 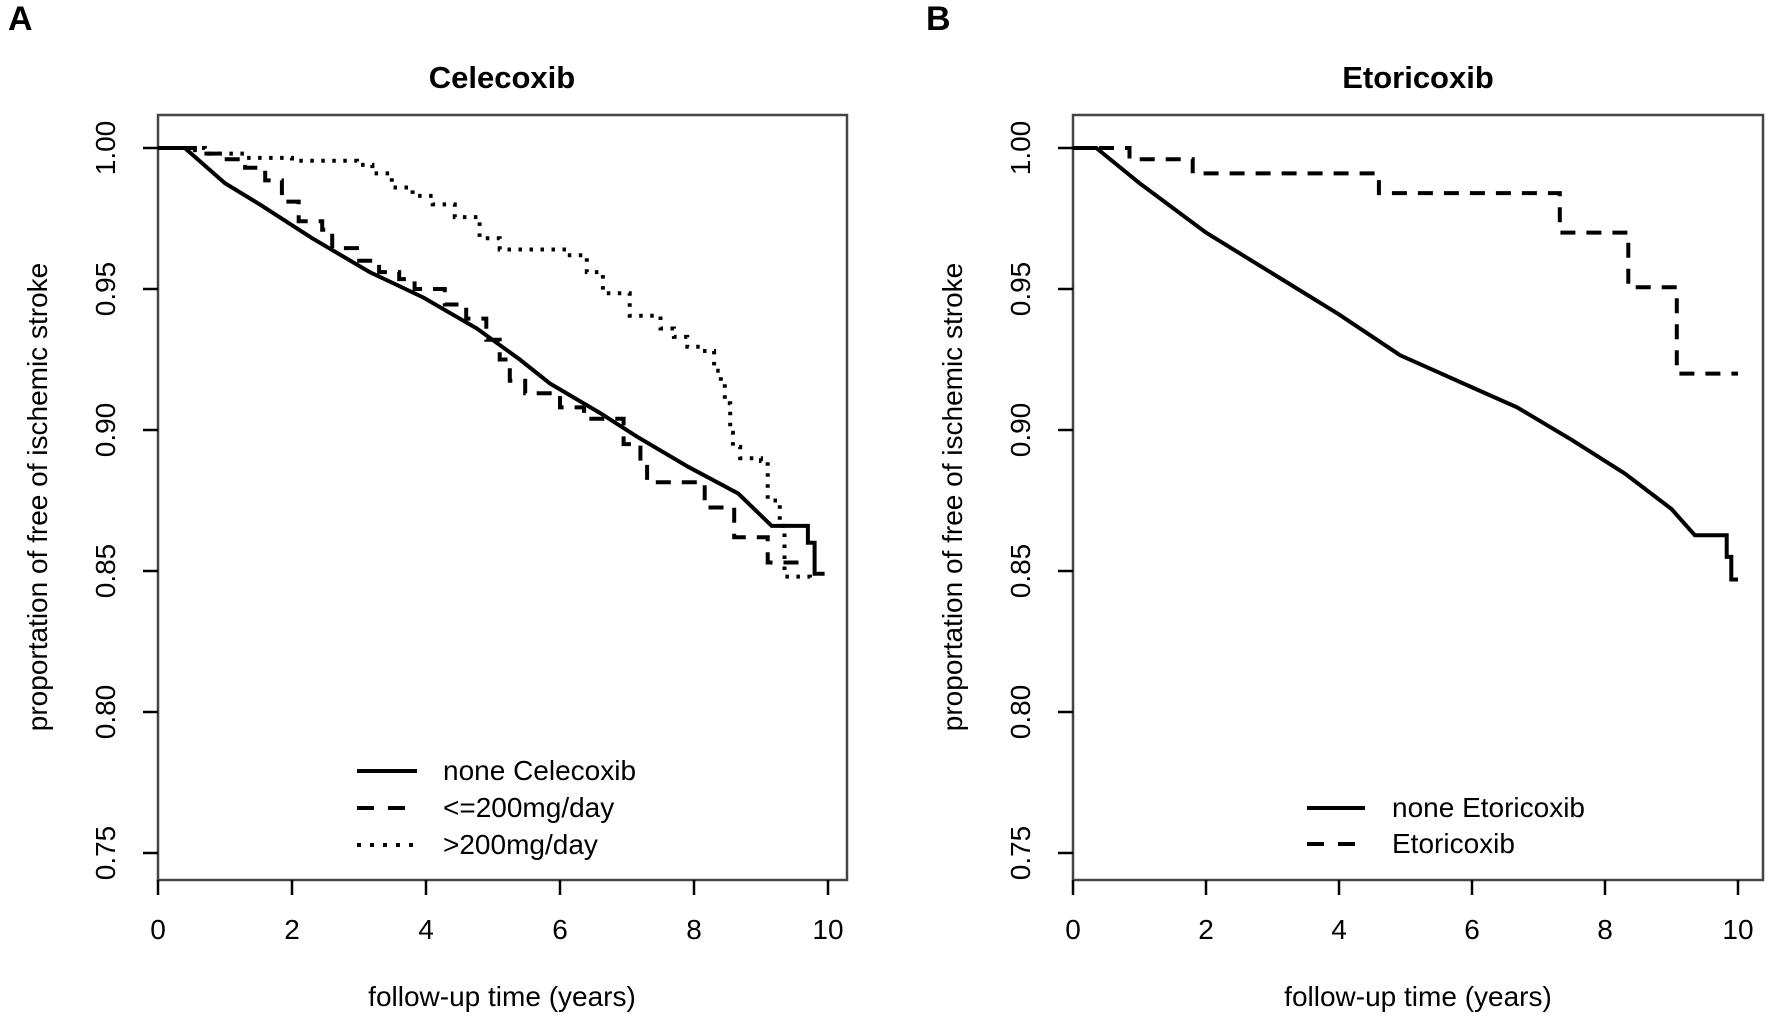 I want to click on chart-title-etoricoxib: Etoricoxib, so click(x=1418, y=77).